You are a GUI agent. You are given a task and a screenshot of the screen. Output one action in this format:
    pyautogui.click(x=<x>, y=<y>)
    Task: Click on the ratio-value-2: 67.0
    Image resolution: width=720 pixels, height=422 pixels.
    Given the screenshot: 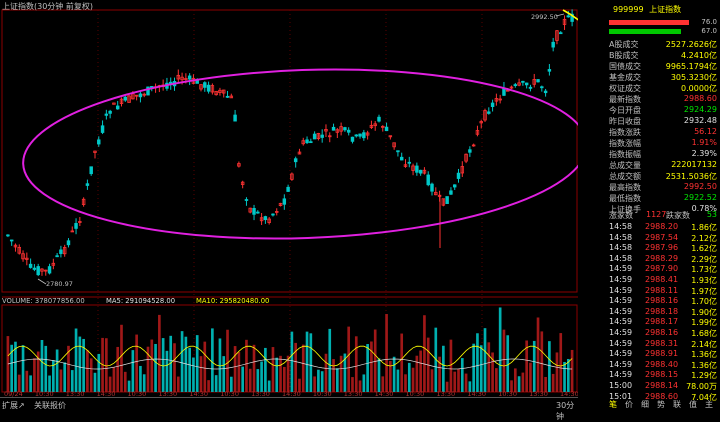 What is the action you would take?
    pyautogui.click(x=709, y=31)
    